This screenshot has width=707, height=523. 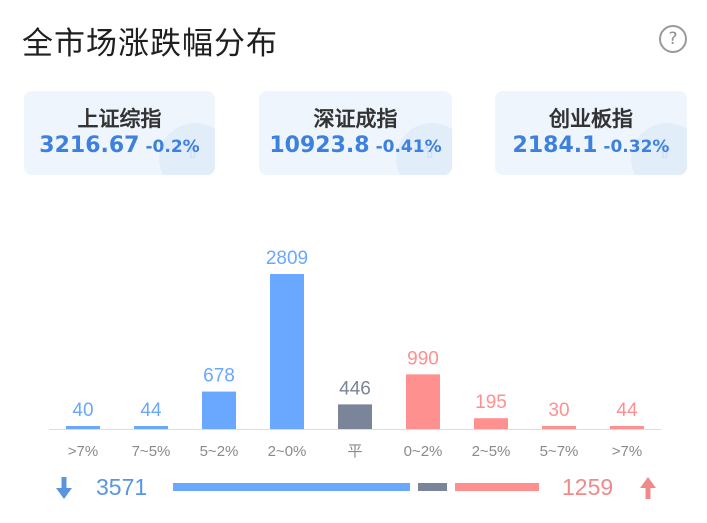 What do you see at coordinates (673, 39) in the screenshot?
I see `help-icon: ?` at bounding box center [673, 39].